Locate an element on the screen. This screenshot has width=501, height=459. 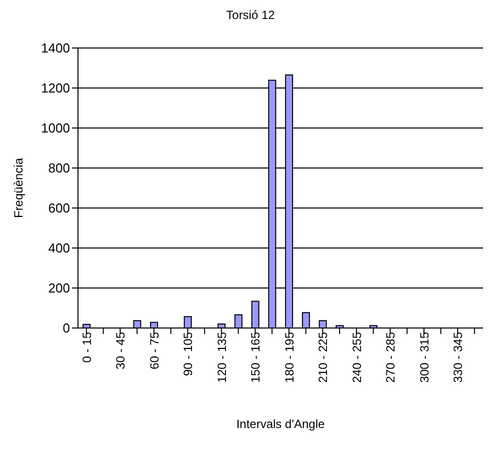
y-tick-label: 1000 is located at coordinates (55, 128).